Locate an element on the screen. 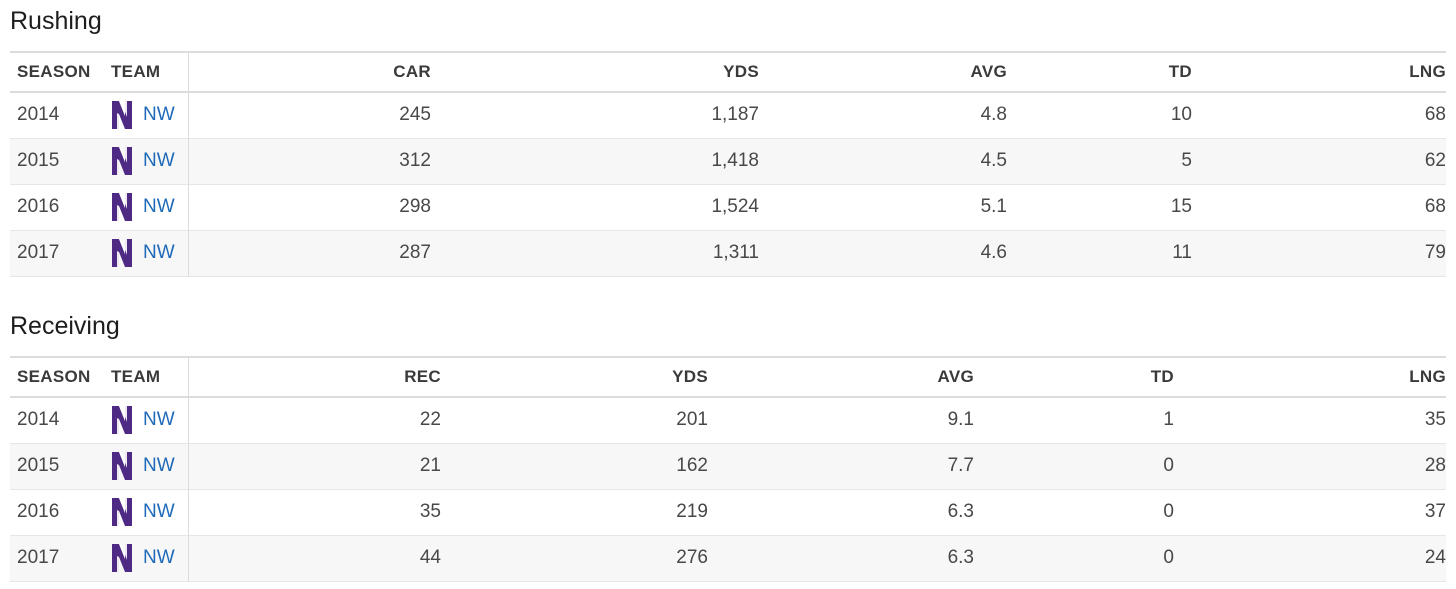 Image resolution: width=1456 pixels, height=589 pixels. col-header-rec: REC is located at coordinates (422, 376).